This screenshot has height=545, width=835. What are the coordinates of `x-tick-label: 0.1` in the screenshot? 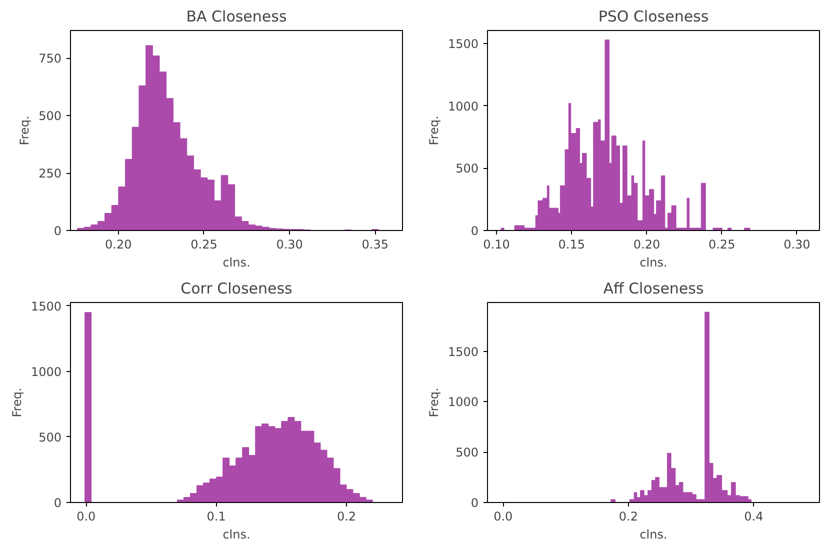 It's located at (216, 517).